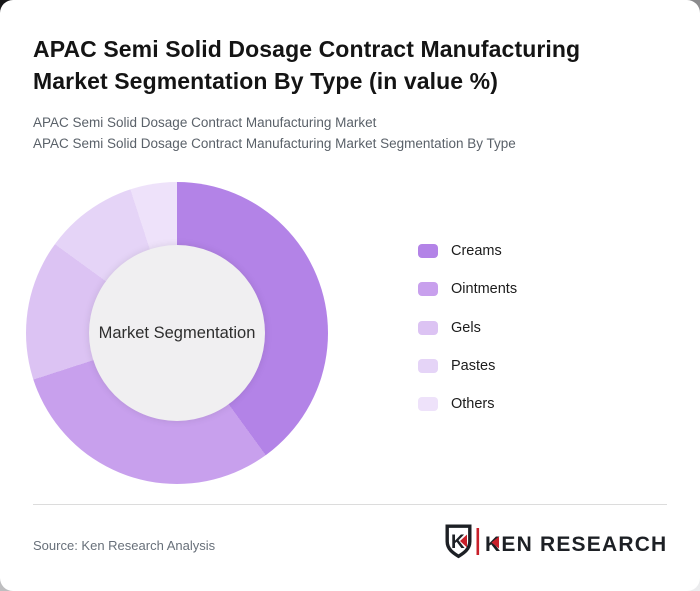 The height and width of the screenshot is (591, 700). I want to click on legend-item-ointments: Ointments, so click(468, 289).